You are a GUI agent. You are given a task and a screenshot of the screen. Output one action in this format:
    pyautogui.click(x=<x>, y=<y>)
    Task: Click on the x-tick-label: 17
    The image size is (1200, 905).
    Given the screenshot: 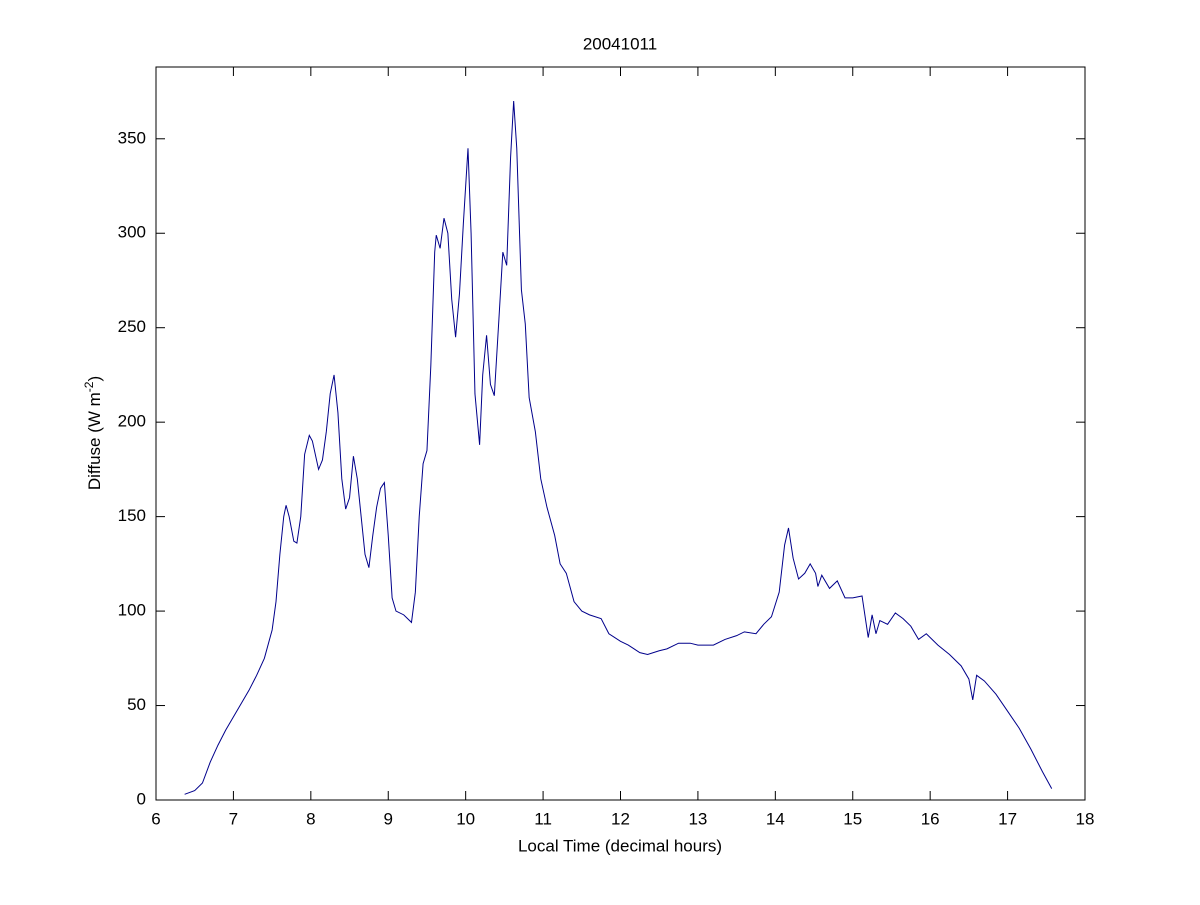 What is the action you would take?
    pyautogui.click(x=1007, y=818)
    